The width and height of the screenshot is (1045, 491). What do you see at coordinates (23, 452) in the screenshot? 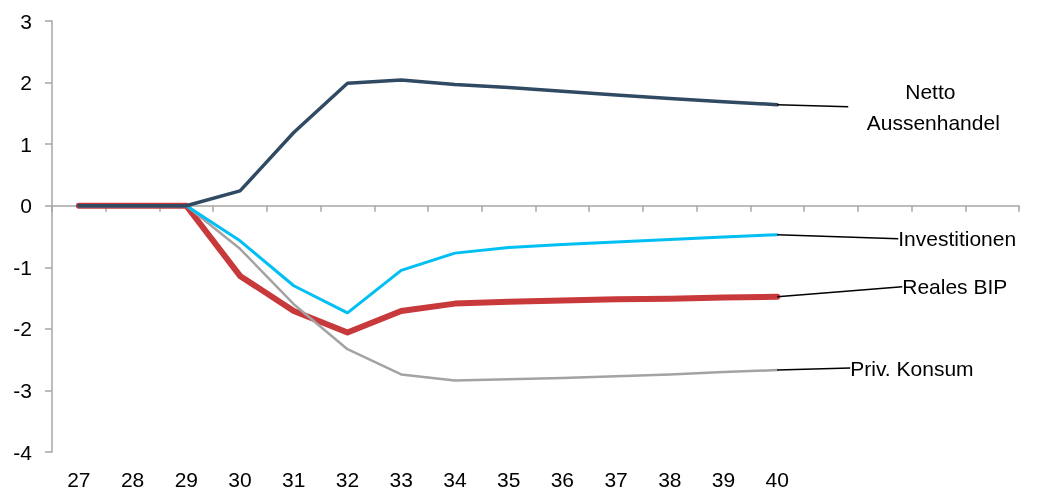
I see `y-tick-label: -4` at bounding box center [23, 452].